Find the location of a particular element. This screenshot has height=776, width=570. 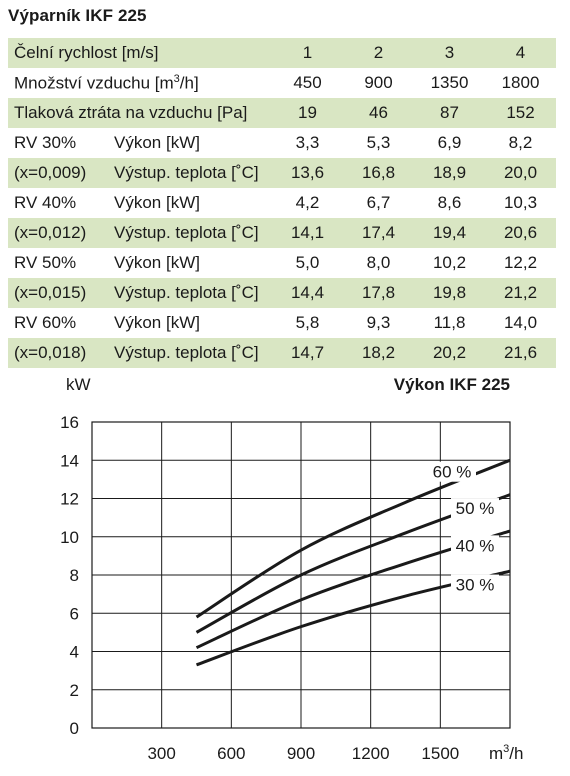

power-row: RV 60% Výkon [kW] 5,8 9,3 11,8 14,0 is located at coordinates (282, 323).